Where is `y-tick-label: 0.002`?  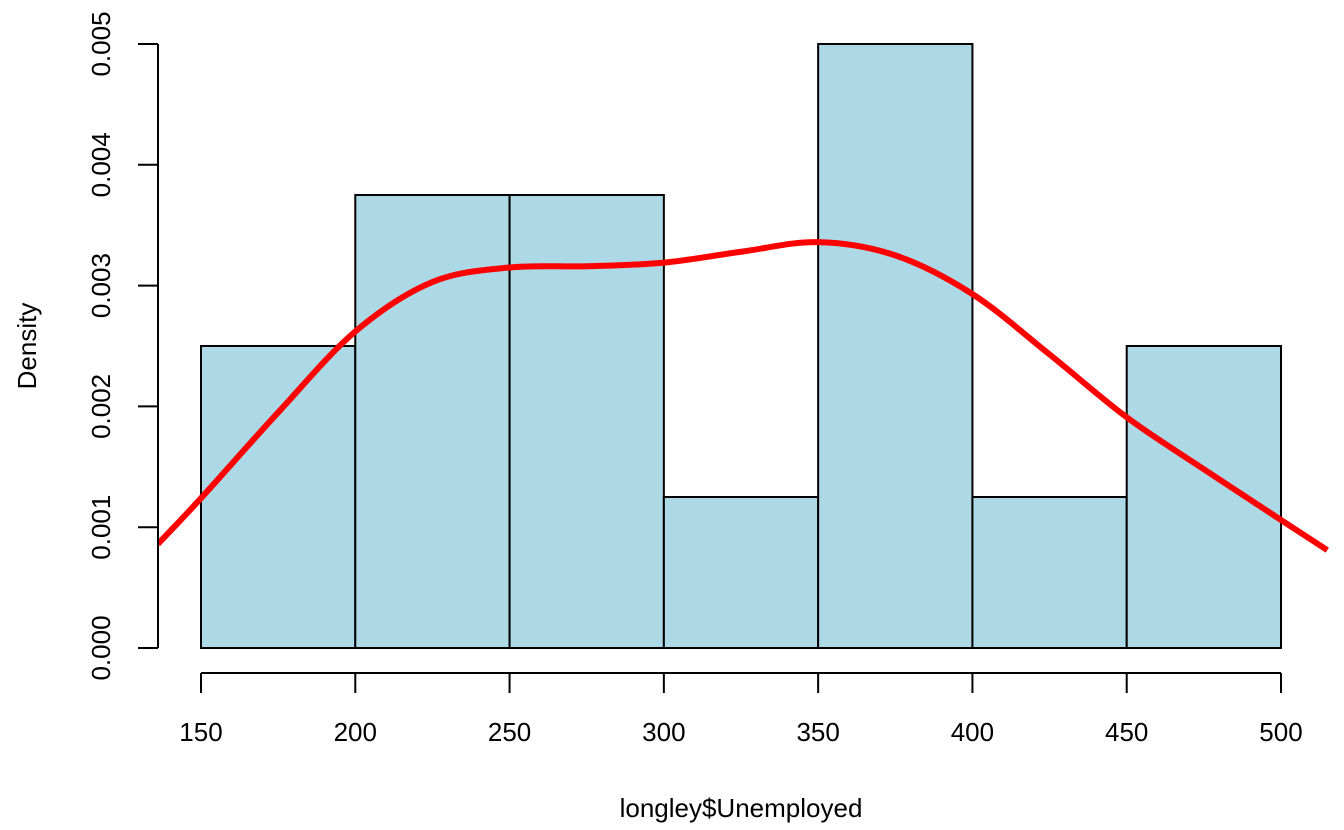 y-tick-label: 0.002 is located at coordinates (101, 406).